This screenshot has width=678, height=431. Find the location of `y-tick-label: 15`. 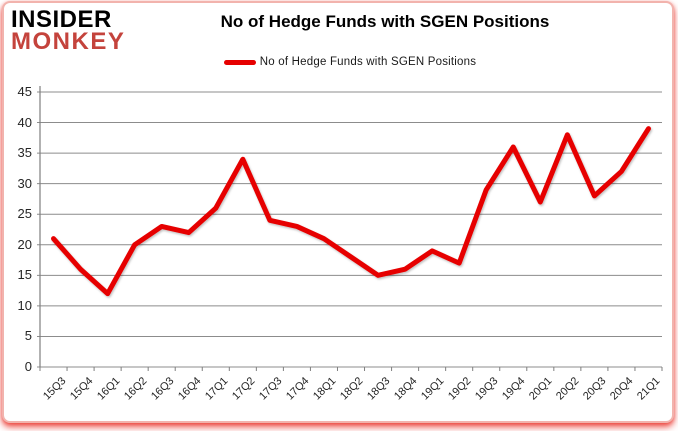

y-tick-label: 15 is located at coordinates (24, 275).